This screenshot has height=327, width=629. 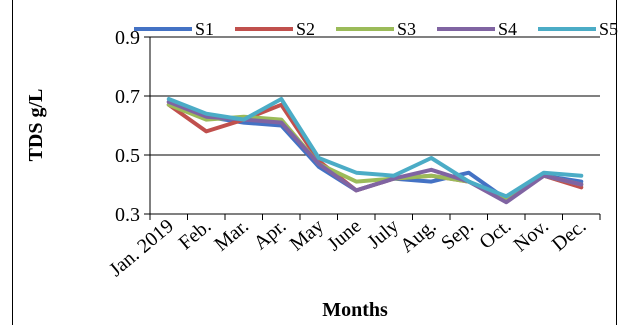 I want to click on x-tick-label: Mar., so click(x=231, y=235).